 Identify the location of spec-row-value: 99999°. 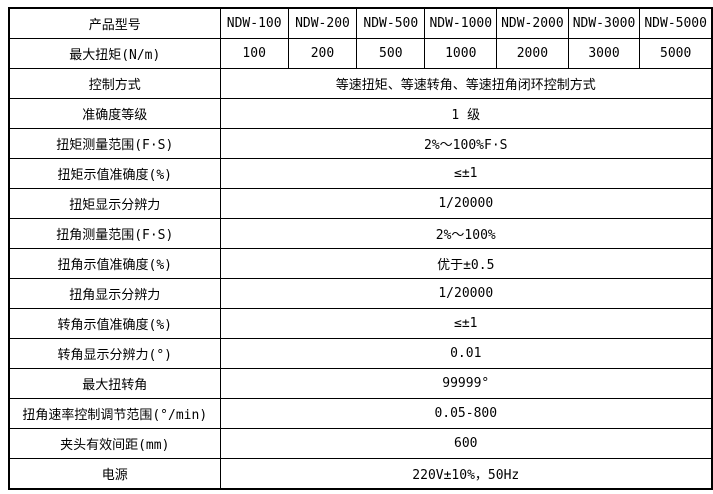
(466, 383).